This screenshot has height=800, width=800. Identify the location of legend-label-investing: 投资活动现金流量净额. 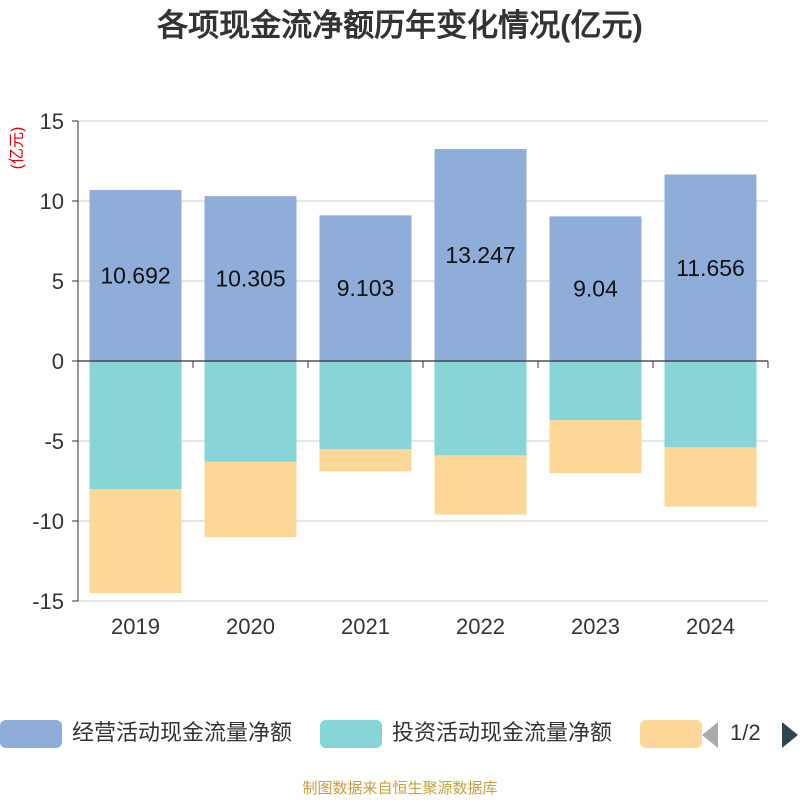
(502, 732).